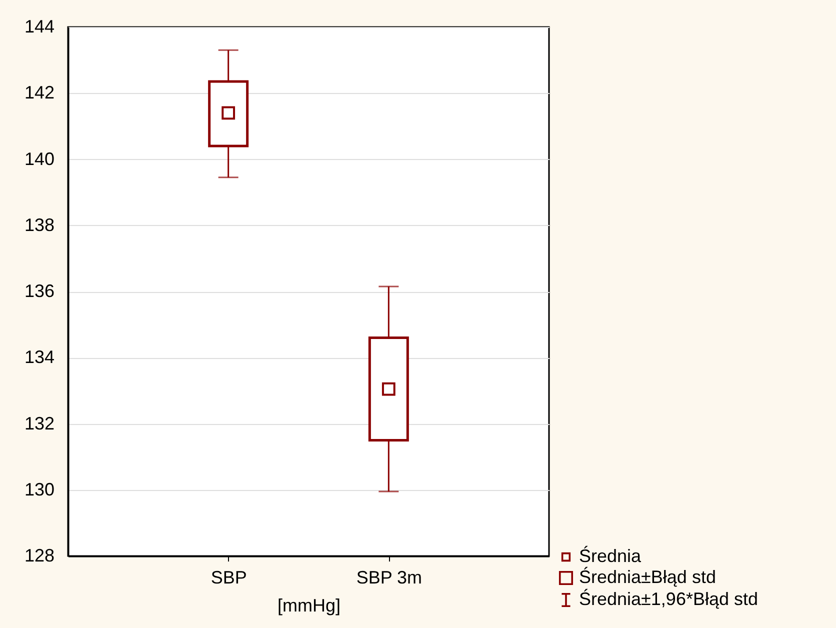 The image size is (836, 628). Describe the element at coordinates (610, 555) in the screenshot. I see `text: Średnia` at that location.